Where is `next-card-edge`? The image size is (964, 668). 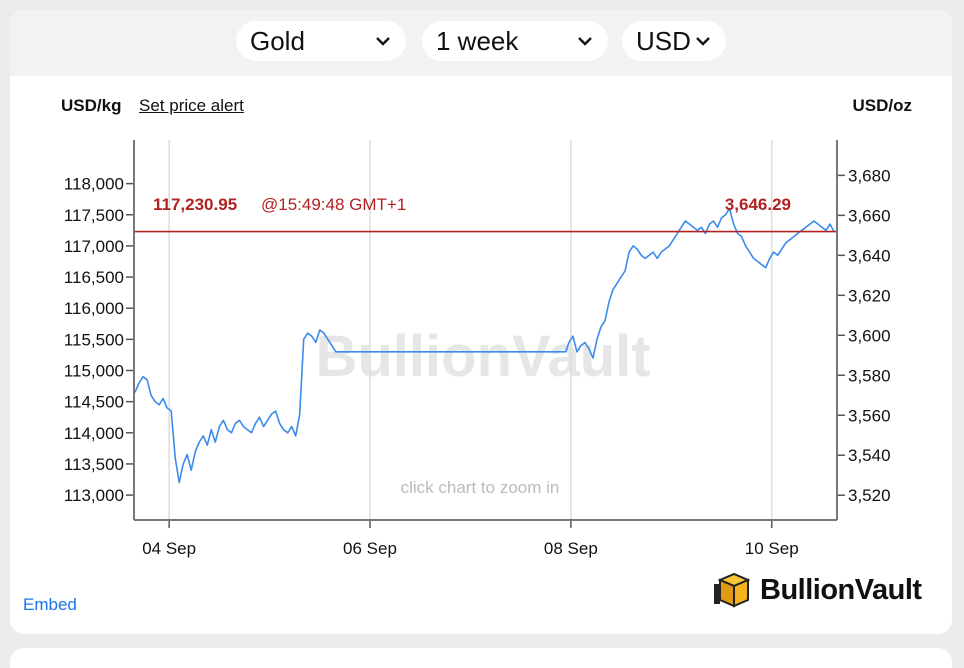
next-card-edge is located at coordinates (481, 658).